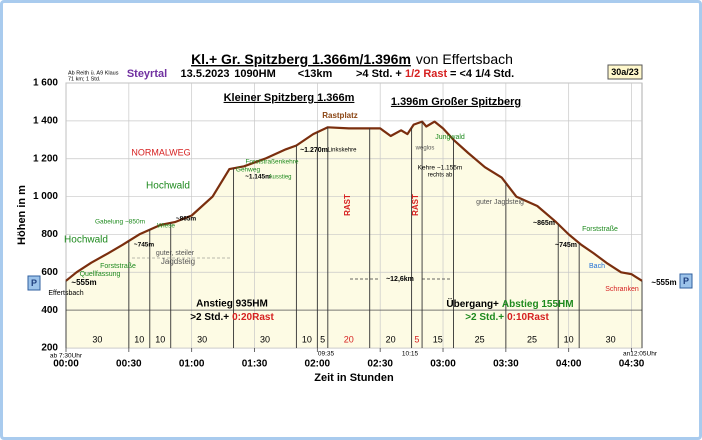  Describe the element at coordinates (65, 293) in the screenshot. I see `annotation: Effertsbach` at that location.